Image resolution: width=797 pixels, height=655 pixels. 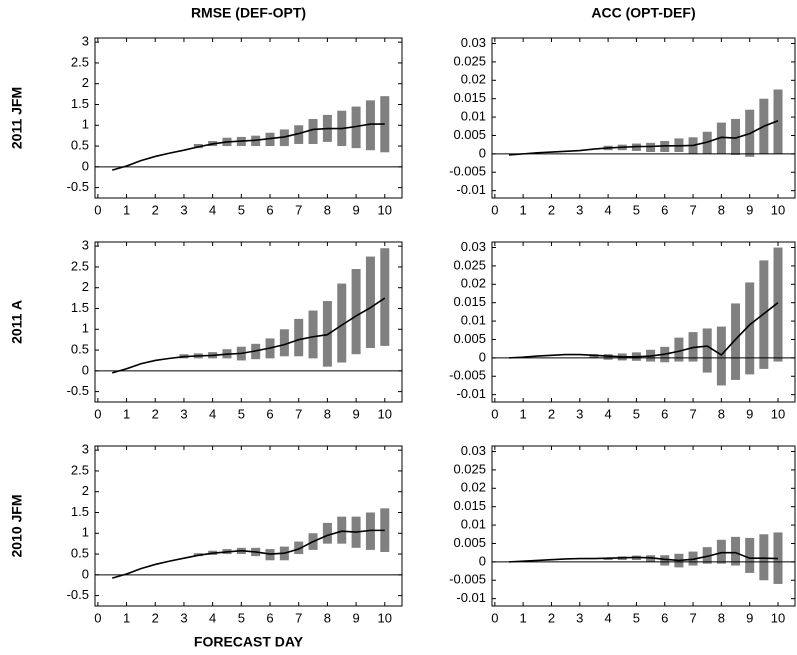 What do you see at coordinates (643, 13) in the screenshot?
I see `column-title: ACC (OPT-DEF)` at bounding box center [643, 13].